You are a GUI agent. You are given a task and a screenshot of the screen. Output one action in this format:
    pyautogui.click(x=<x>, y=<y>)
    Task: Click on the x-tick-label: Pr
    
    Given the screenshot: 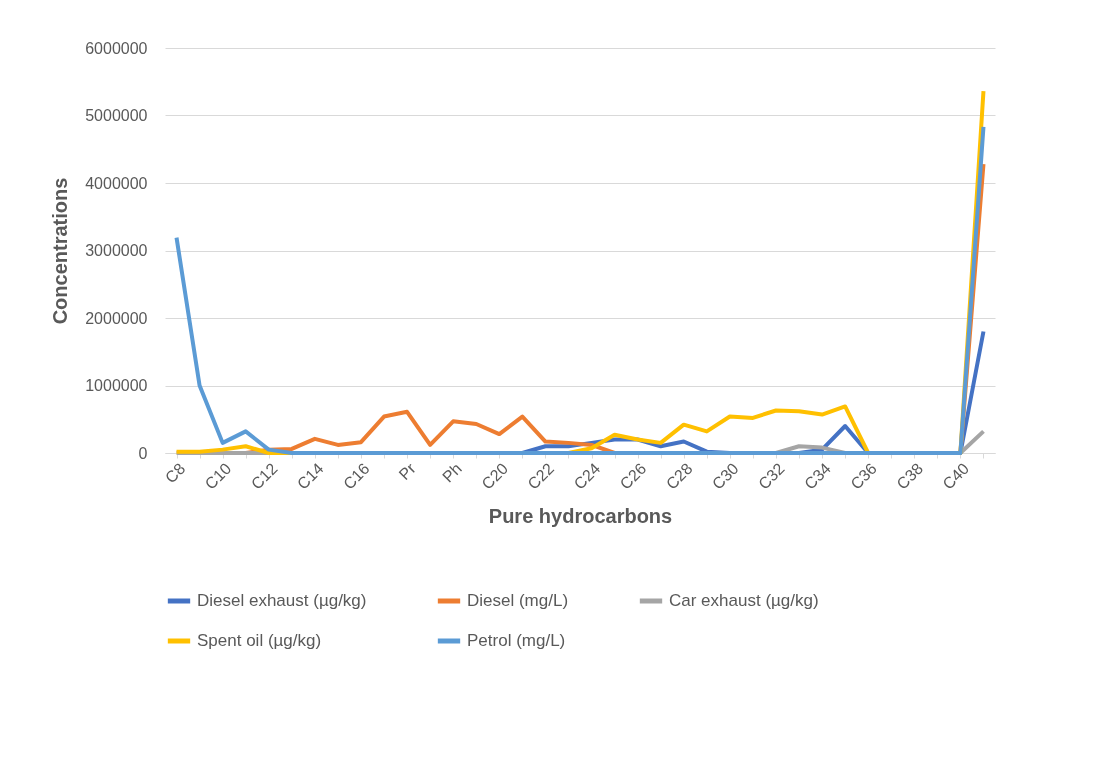 What is the action you would take?
    pyautogui.click(x=407, y=471)
    